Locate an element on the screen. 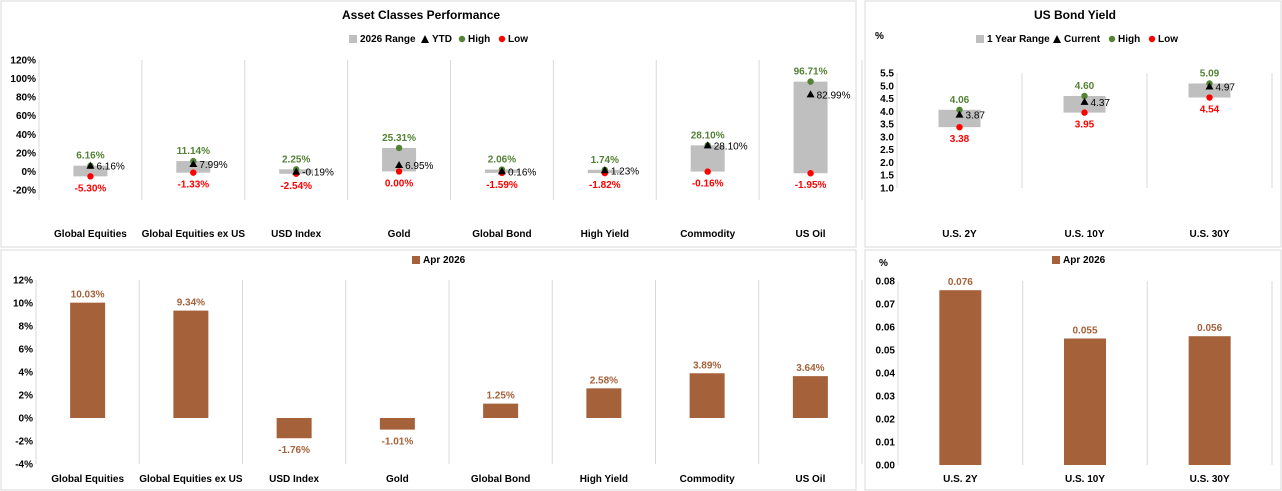  y-tick-label: 3.0 is located at coordinates (887, 137).